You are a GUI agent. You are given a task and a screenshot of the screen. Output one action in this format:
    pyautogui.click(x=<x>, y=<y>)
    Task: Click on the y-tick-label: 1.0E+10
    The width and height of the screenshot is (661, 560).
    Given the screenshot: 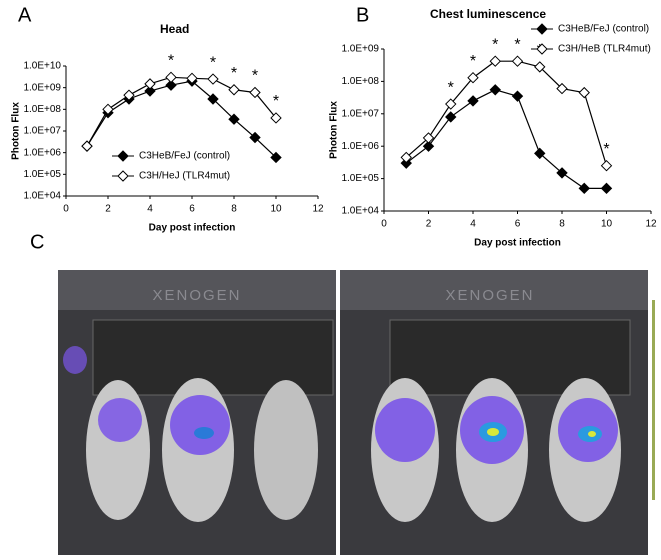 What is the action you would take?
    pyautogui.click(x=42, y=66)
    